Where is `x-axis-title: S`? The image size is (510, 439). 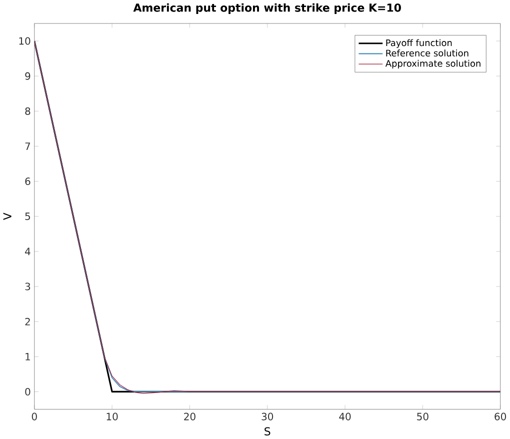 x-axis-title: S is located at coordinates (267, 431).